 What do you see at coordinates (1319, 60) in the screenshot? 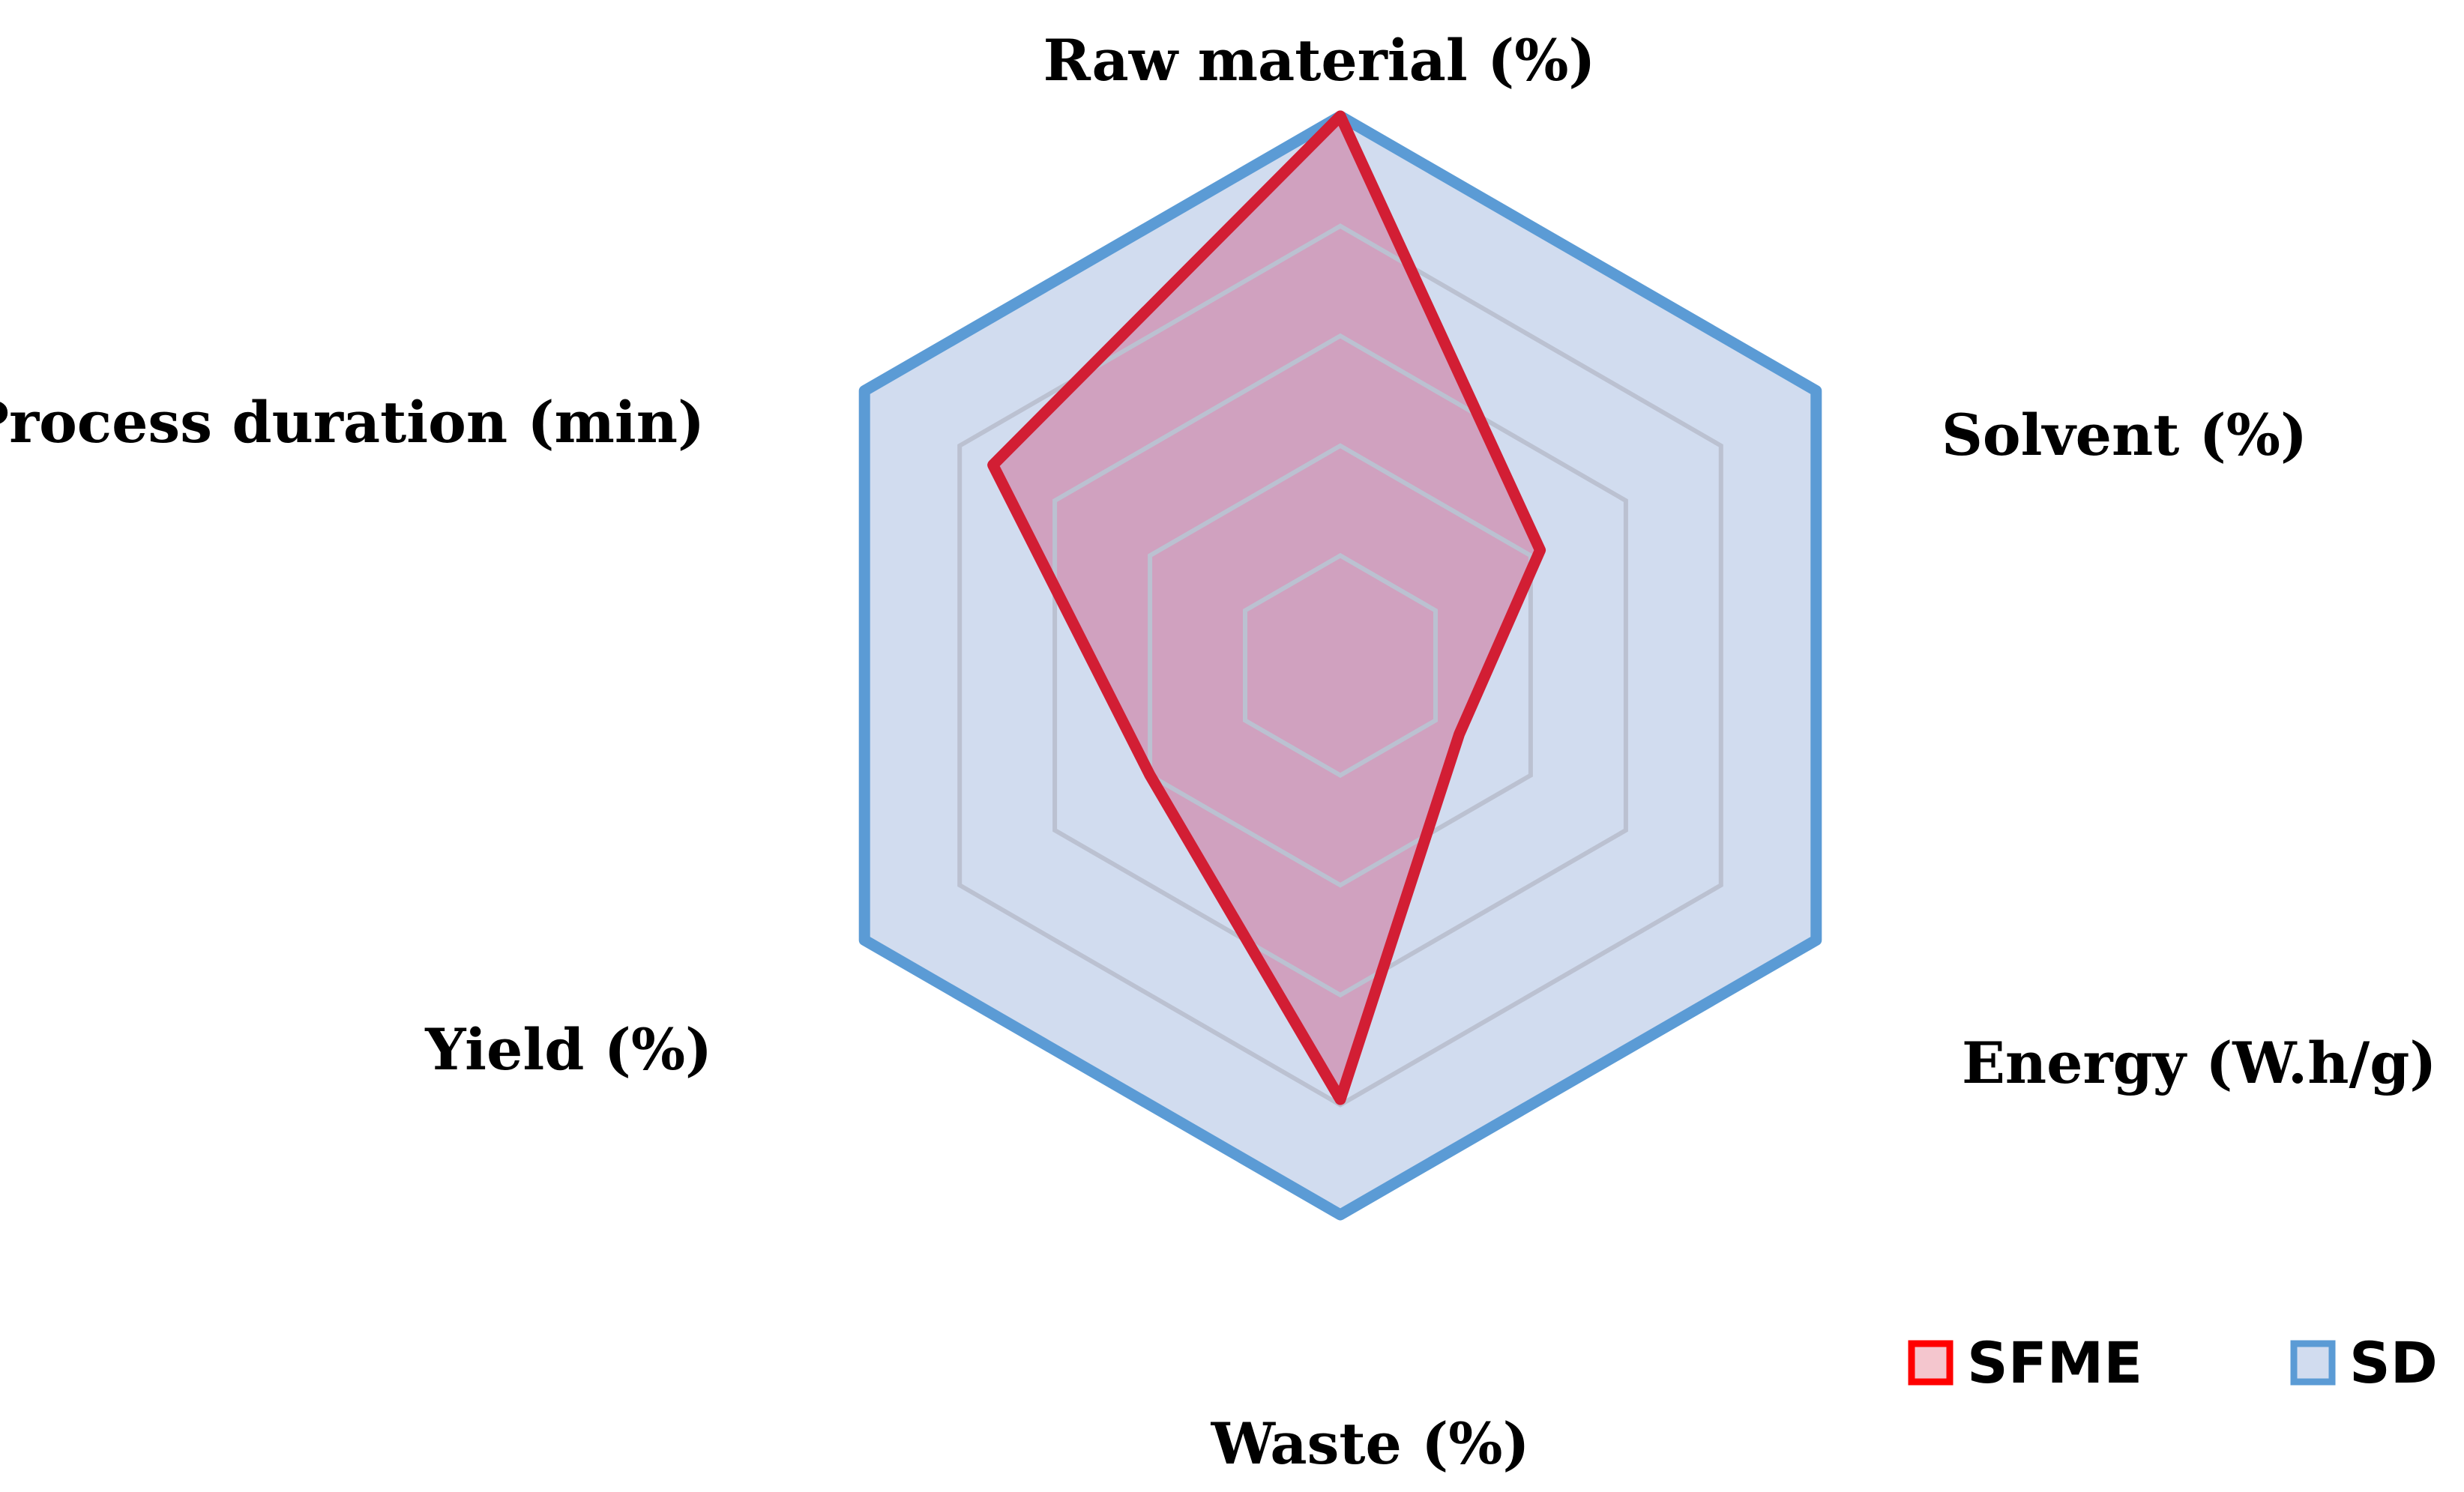
I see `axis-label-raw-material: Raw material (%)` at bounding box center [1319, 60].